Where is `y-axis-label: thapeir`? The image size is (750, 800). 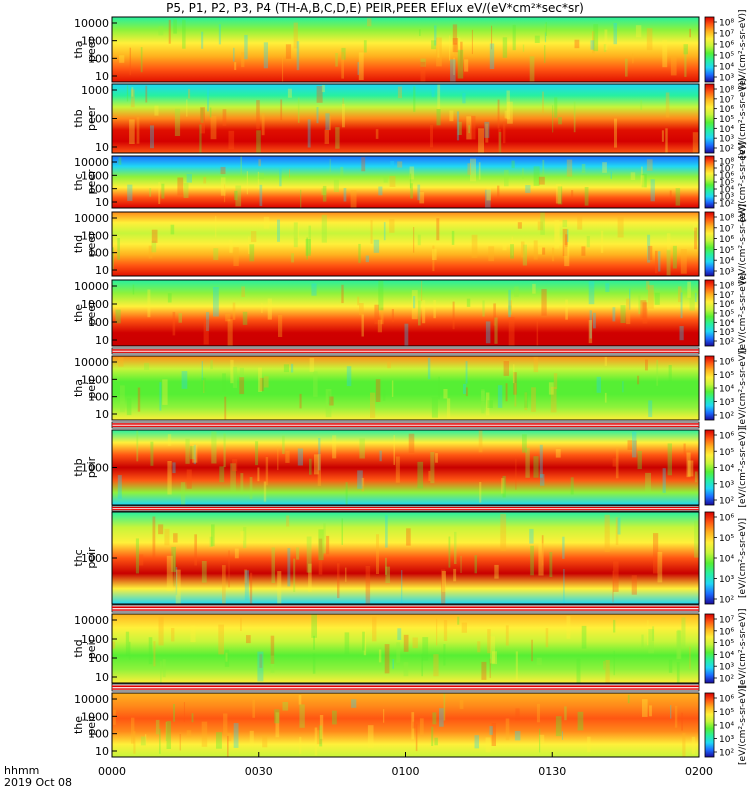 y-axis-label: thapeir is located at coordinates (85, 388).